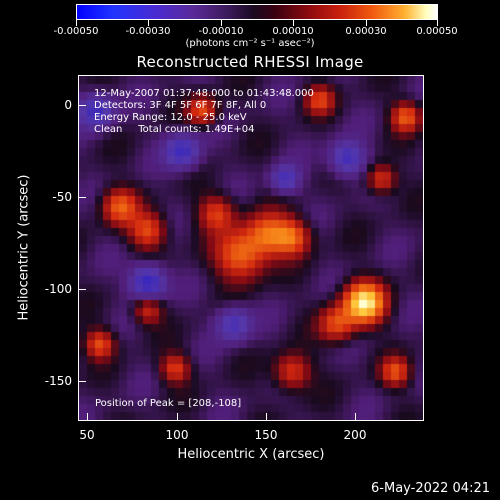  Describe the element at coordinates (180, 105) in the screenshot. I see `detectors-label: Detectors: 3F 4F 5F 6F 7F 8F, All 0` at that location.